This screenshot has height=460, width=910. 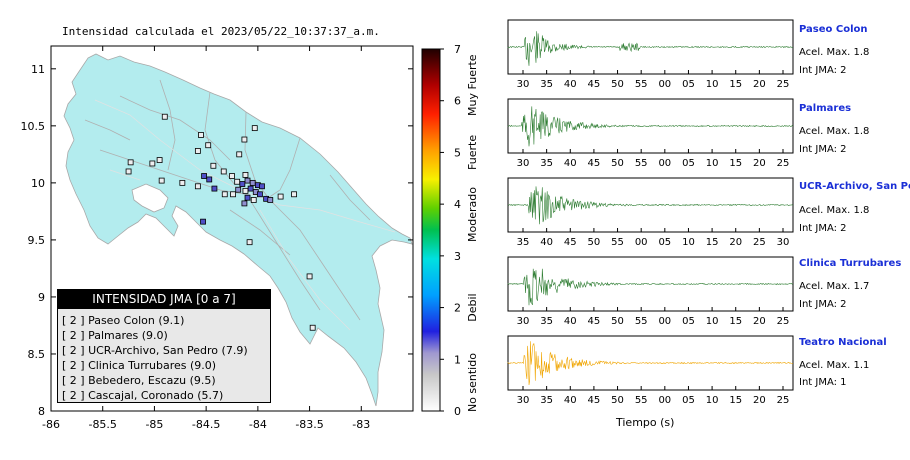 I want to click on station-int: Int JMA: 1, so click(x=823, y=382).